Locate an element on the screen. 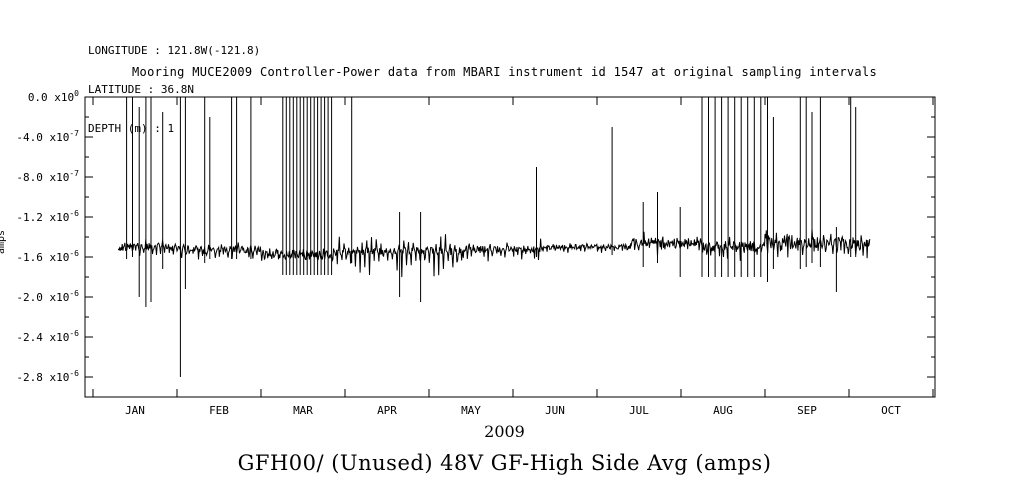 The width and height of the screenshot is (1009, 504). y-tick-label: -2.4 x10-6 is located at coordinates (47, 336).